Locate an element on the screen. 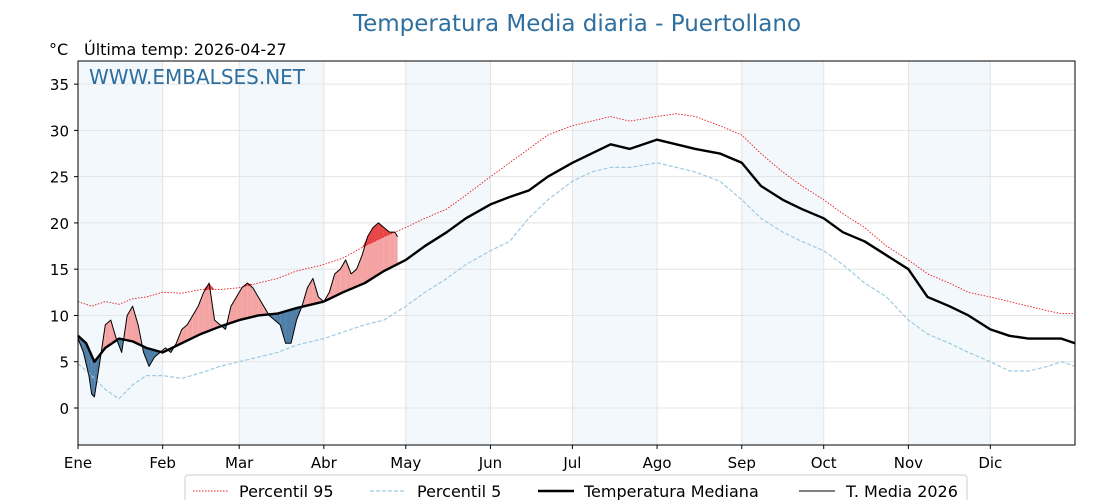  legend-label-2: Temperatura Mediana is located at coordinates (671, 491).